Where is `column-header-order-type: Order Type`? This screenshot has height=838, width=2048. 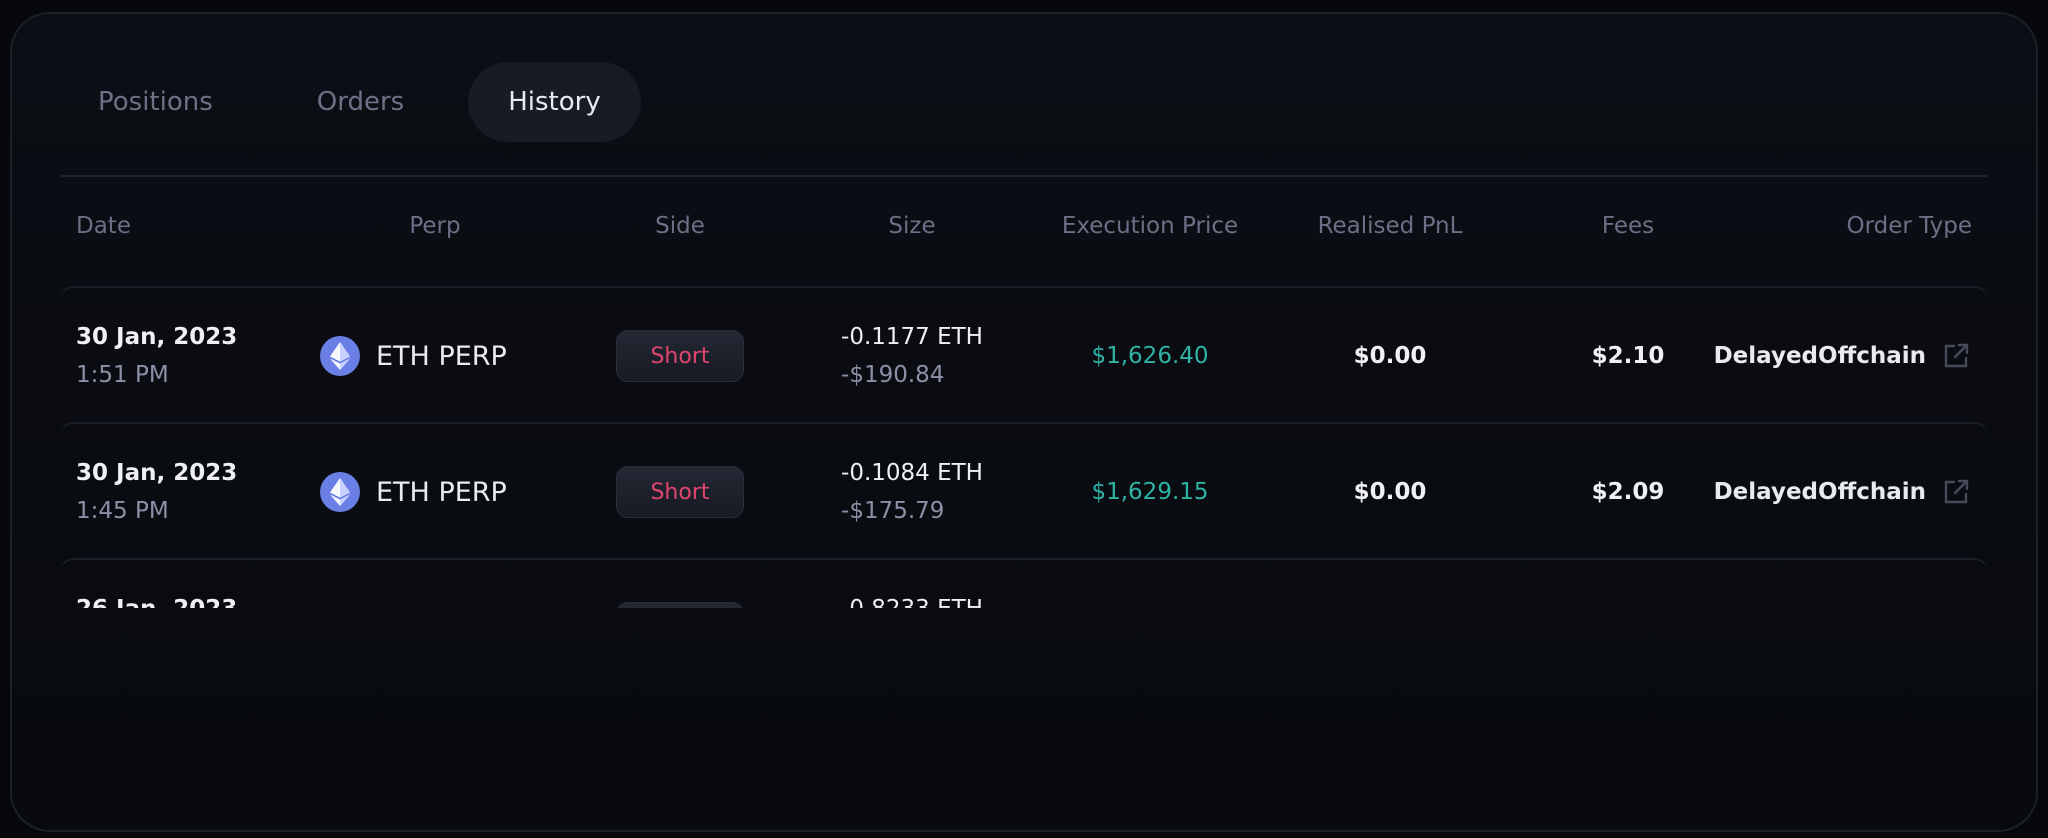
column-header-order-type: Order Type is located at coordinates (1909, 226).